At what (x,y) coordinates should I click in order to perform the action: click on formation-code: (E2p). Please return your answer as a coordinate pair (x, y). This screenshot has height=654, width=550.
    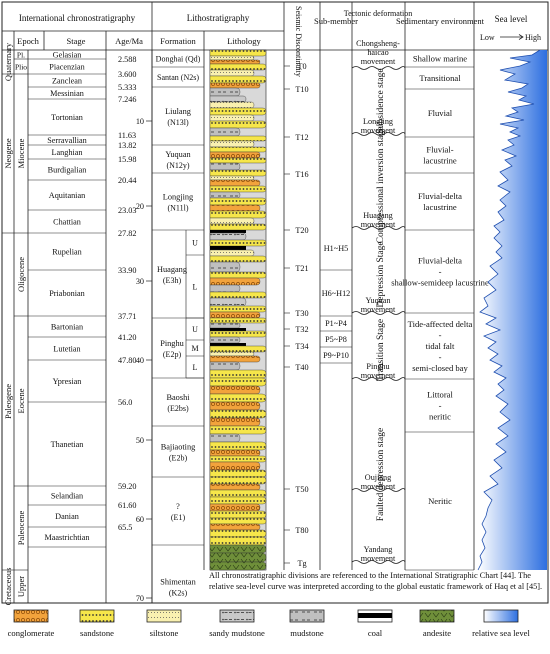
    Looking at the image, I should click on (172, 354).